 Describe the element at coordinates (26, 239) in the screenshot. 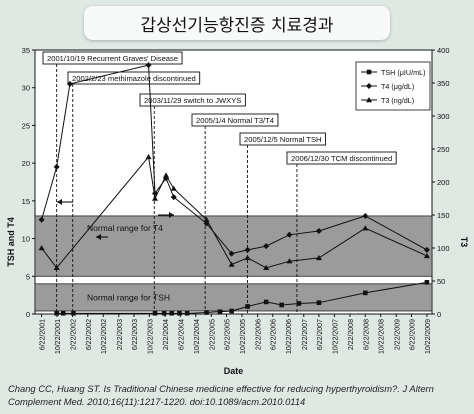

I see `y-left-tick-label: 10` at that location.